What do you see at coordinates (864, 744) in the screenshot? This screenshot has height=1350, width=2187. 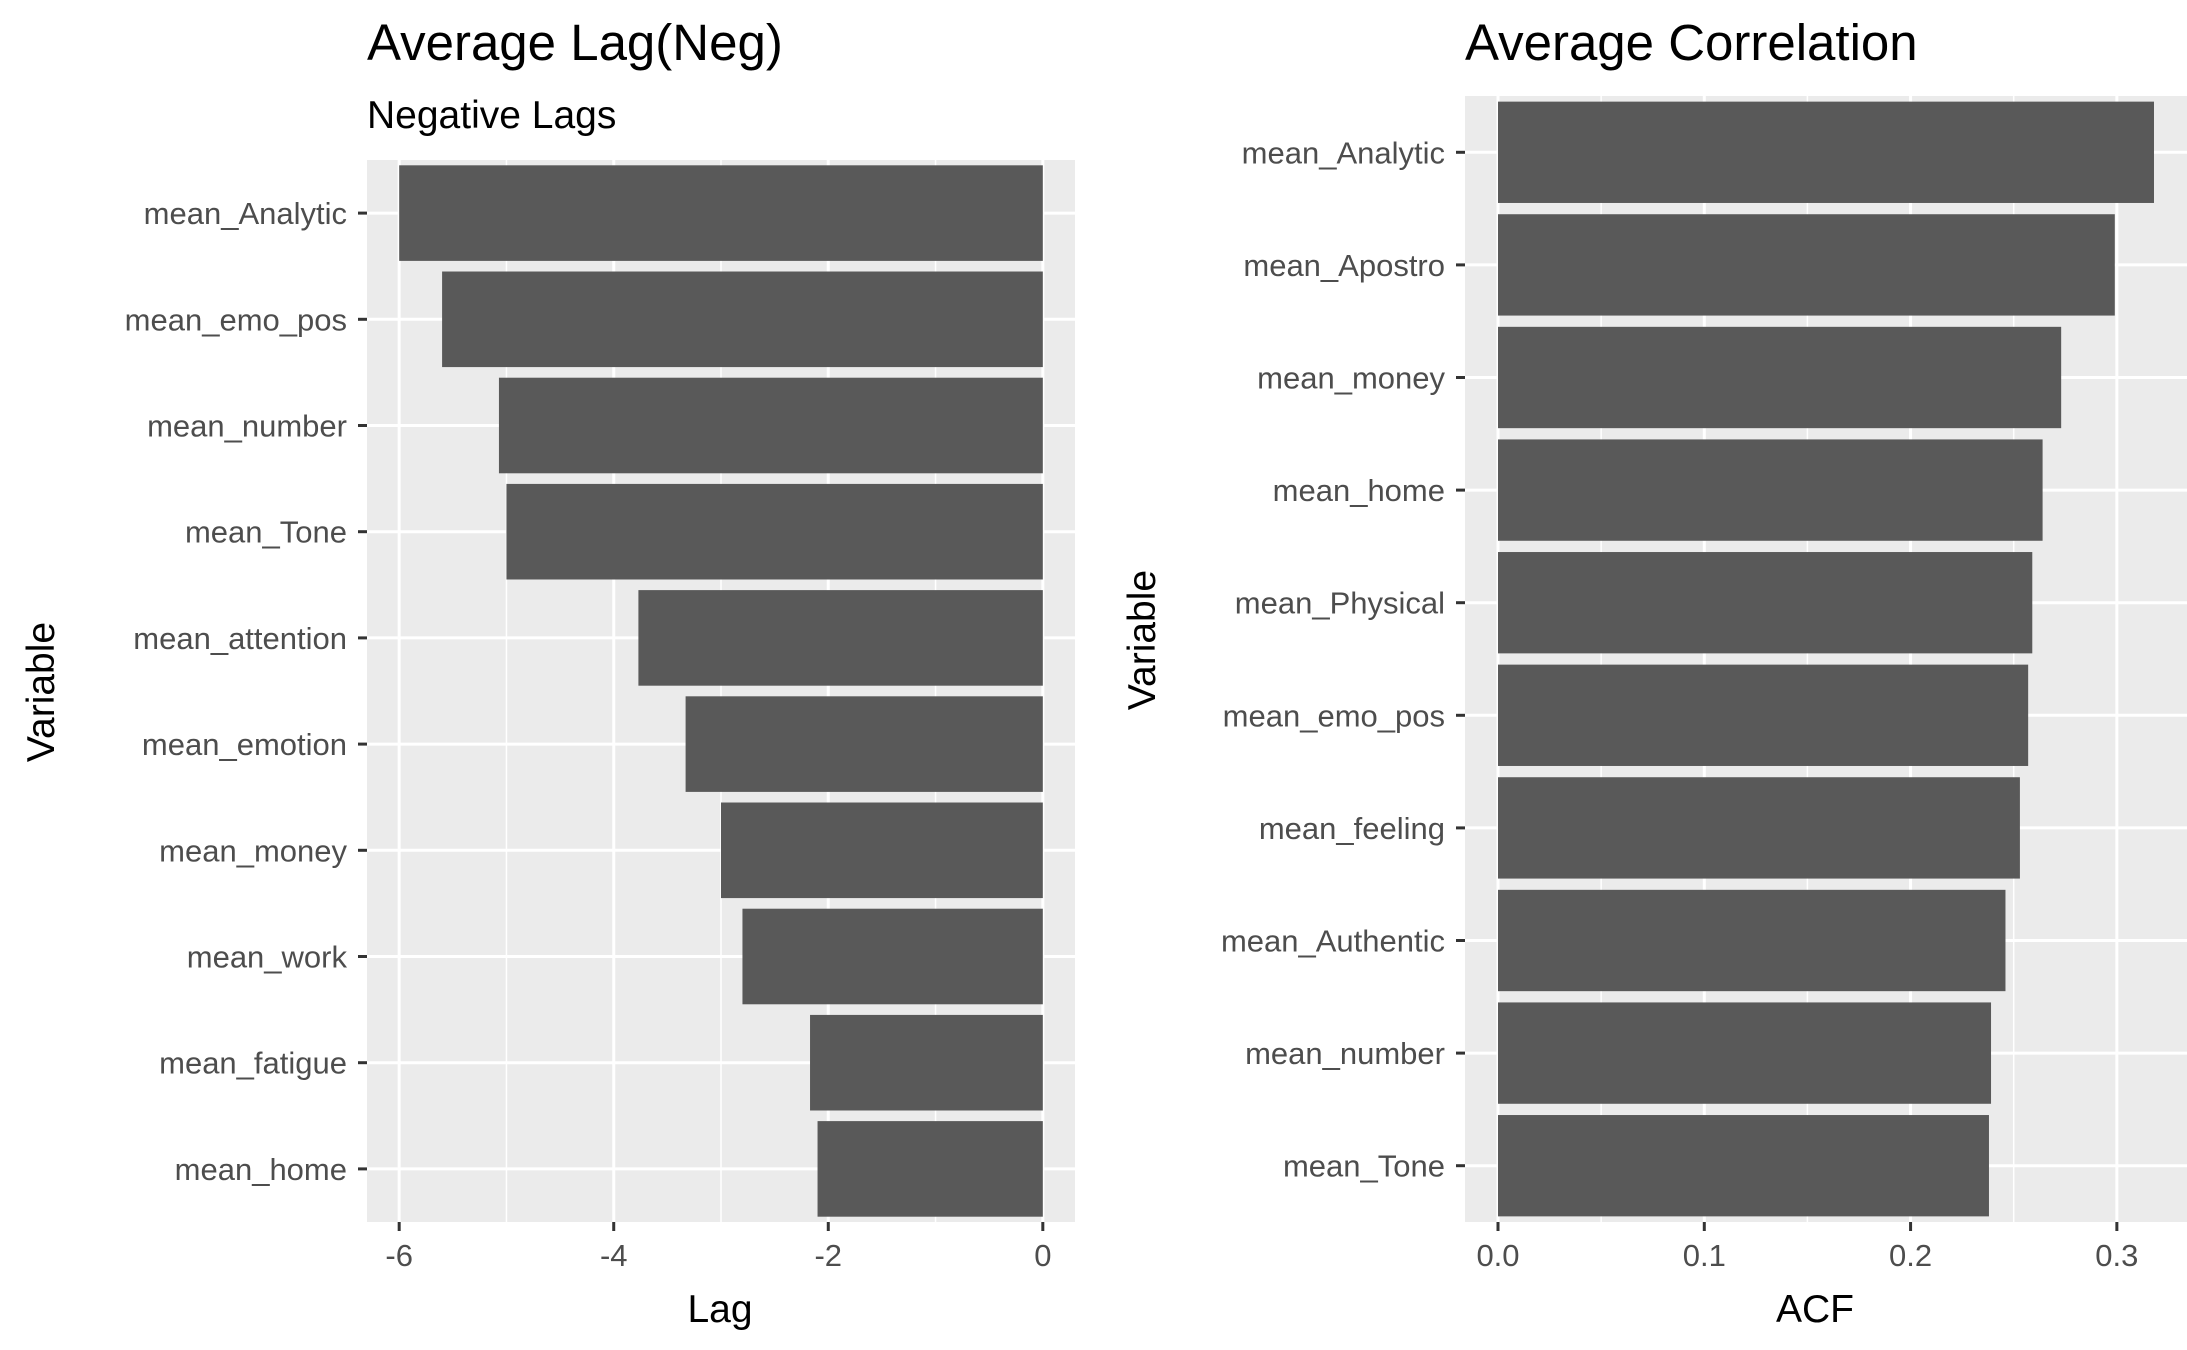 I see `bar-mean_emotion` at bounding box center [864, 744].